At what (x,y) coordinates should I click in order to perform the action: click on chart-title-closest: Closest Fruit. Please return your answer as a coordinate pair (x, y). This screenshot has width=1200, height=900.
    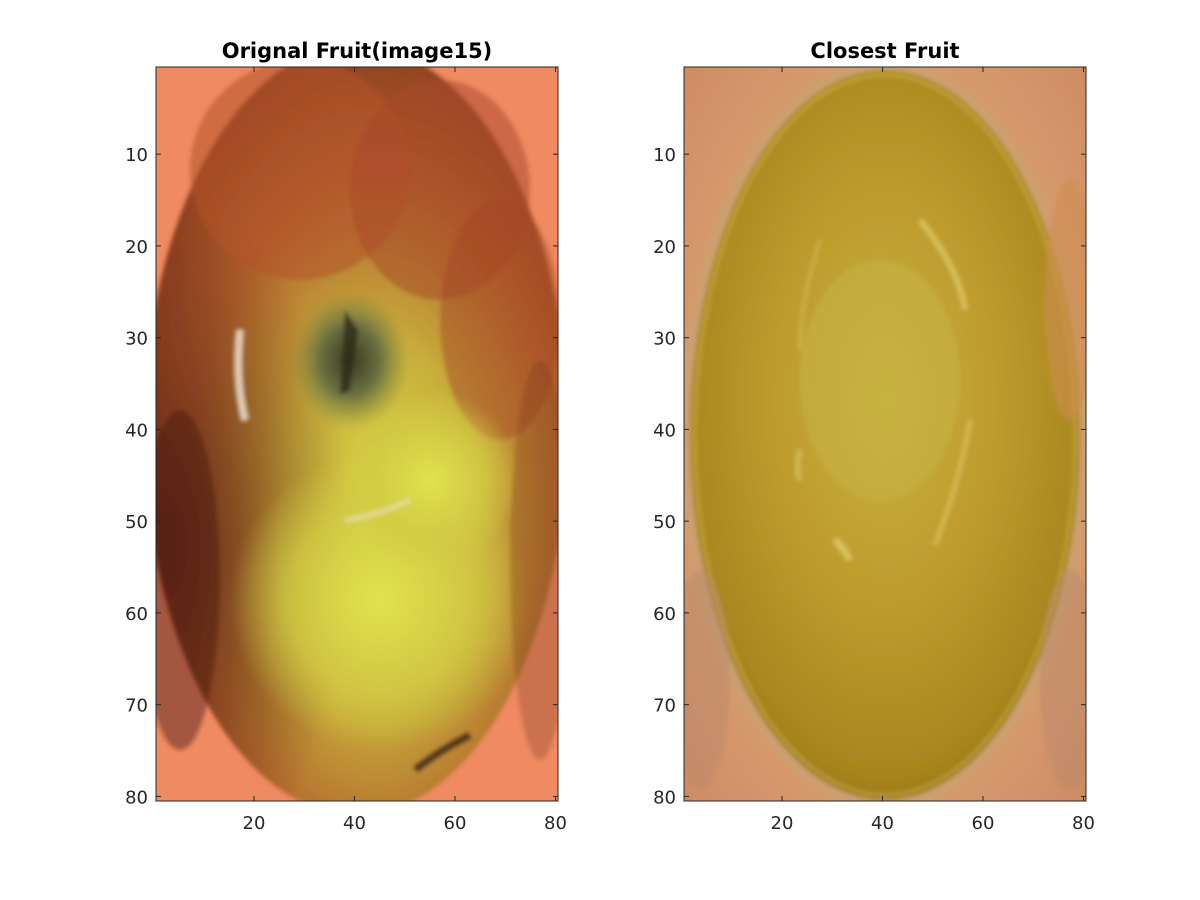
    Looking at the image, I should click on (884, 51).